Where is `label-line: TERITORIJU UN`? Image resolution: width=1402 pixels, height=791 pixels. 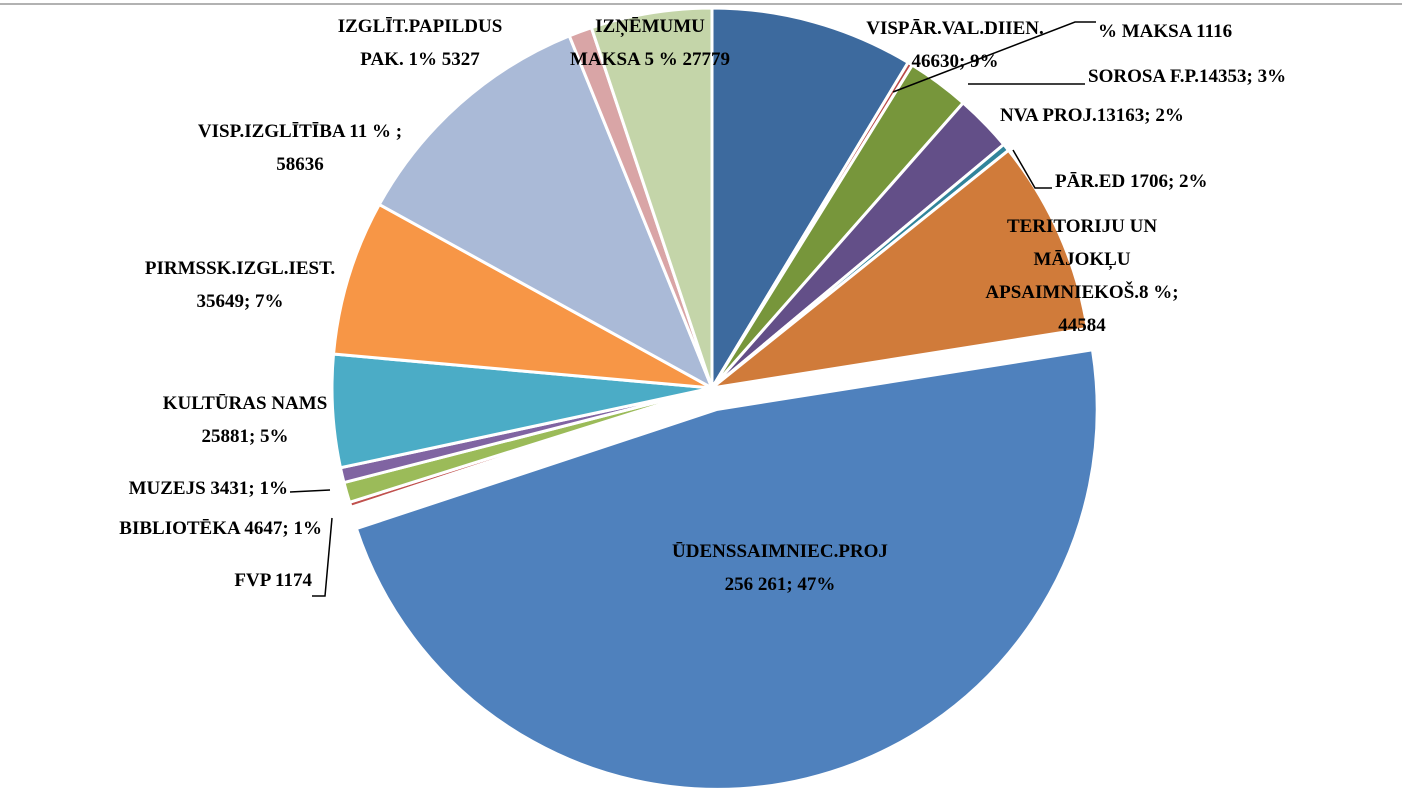 label-line: TERITORIJU UN is located at coordinates (1082, 226).